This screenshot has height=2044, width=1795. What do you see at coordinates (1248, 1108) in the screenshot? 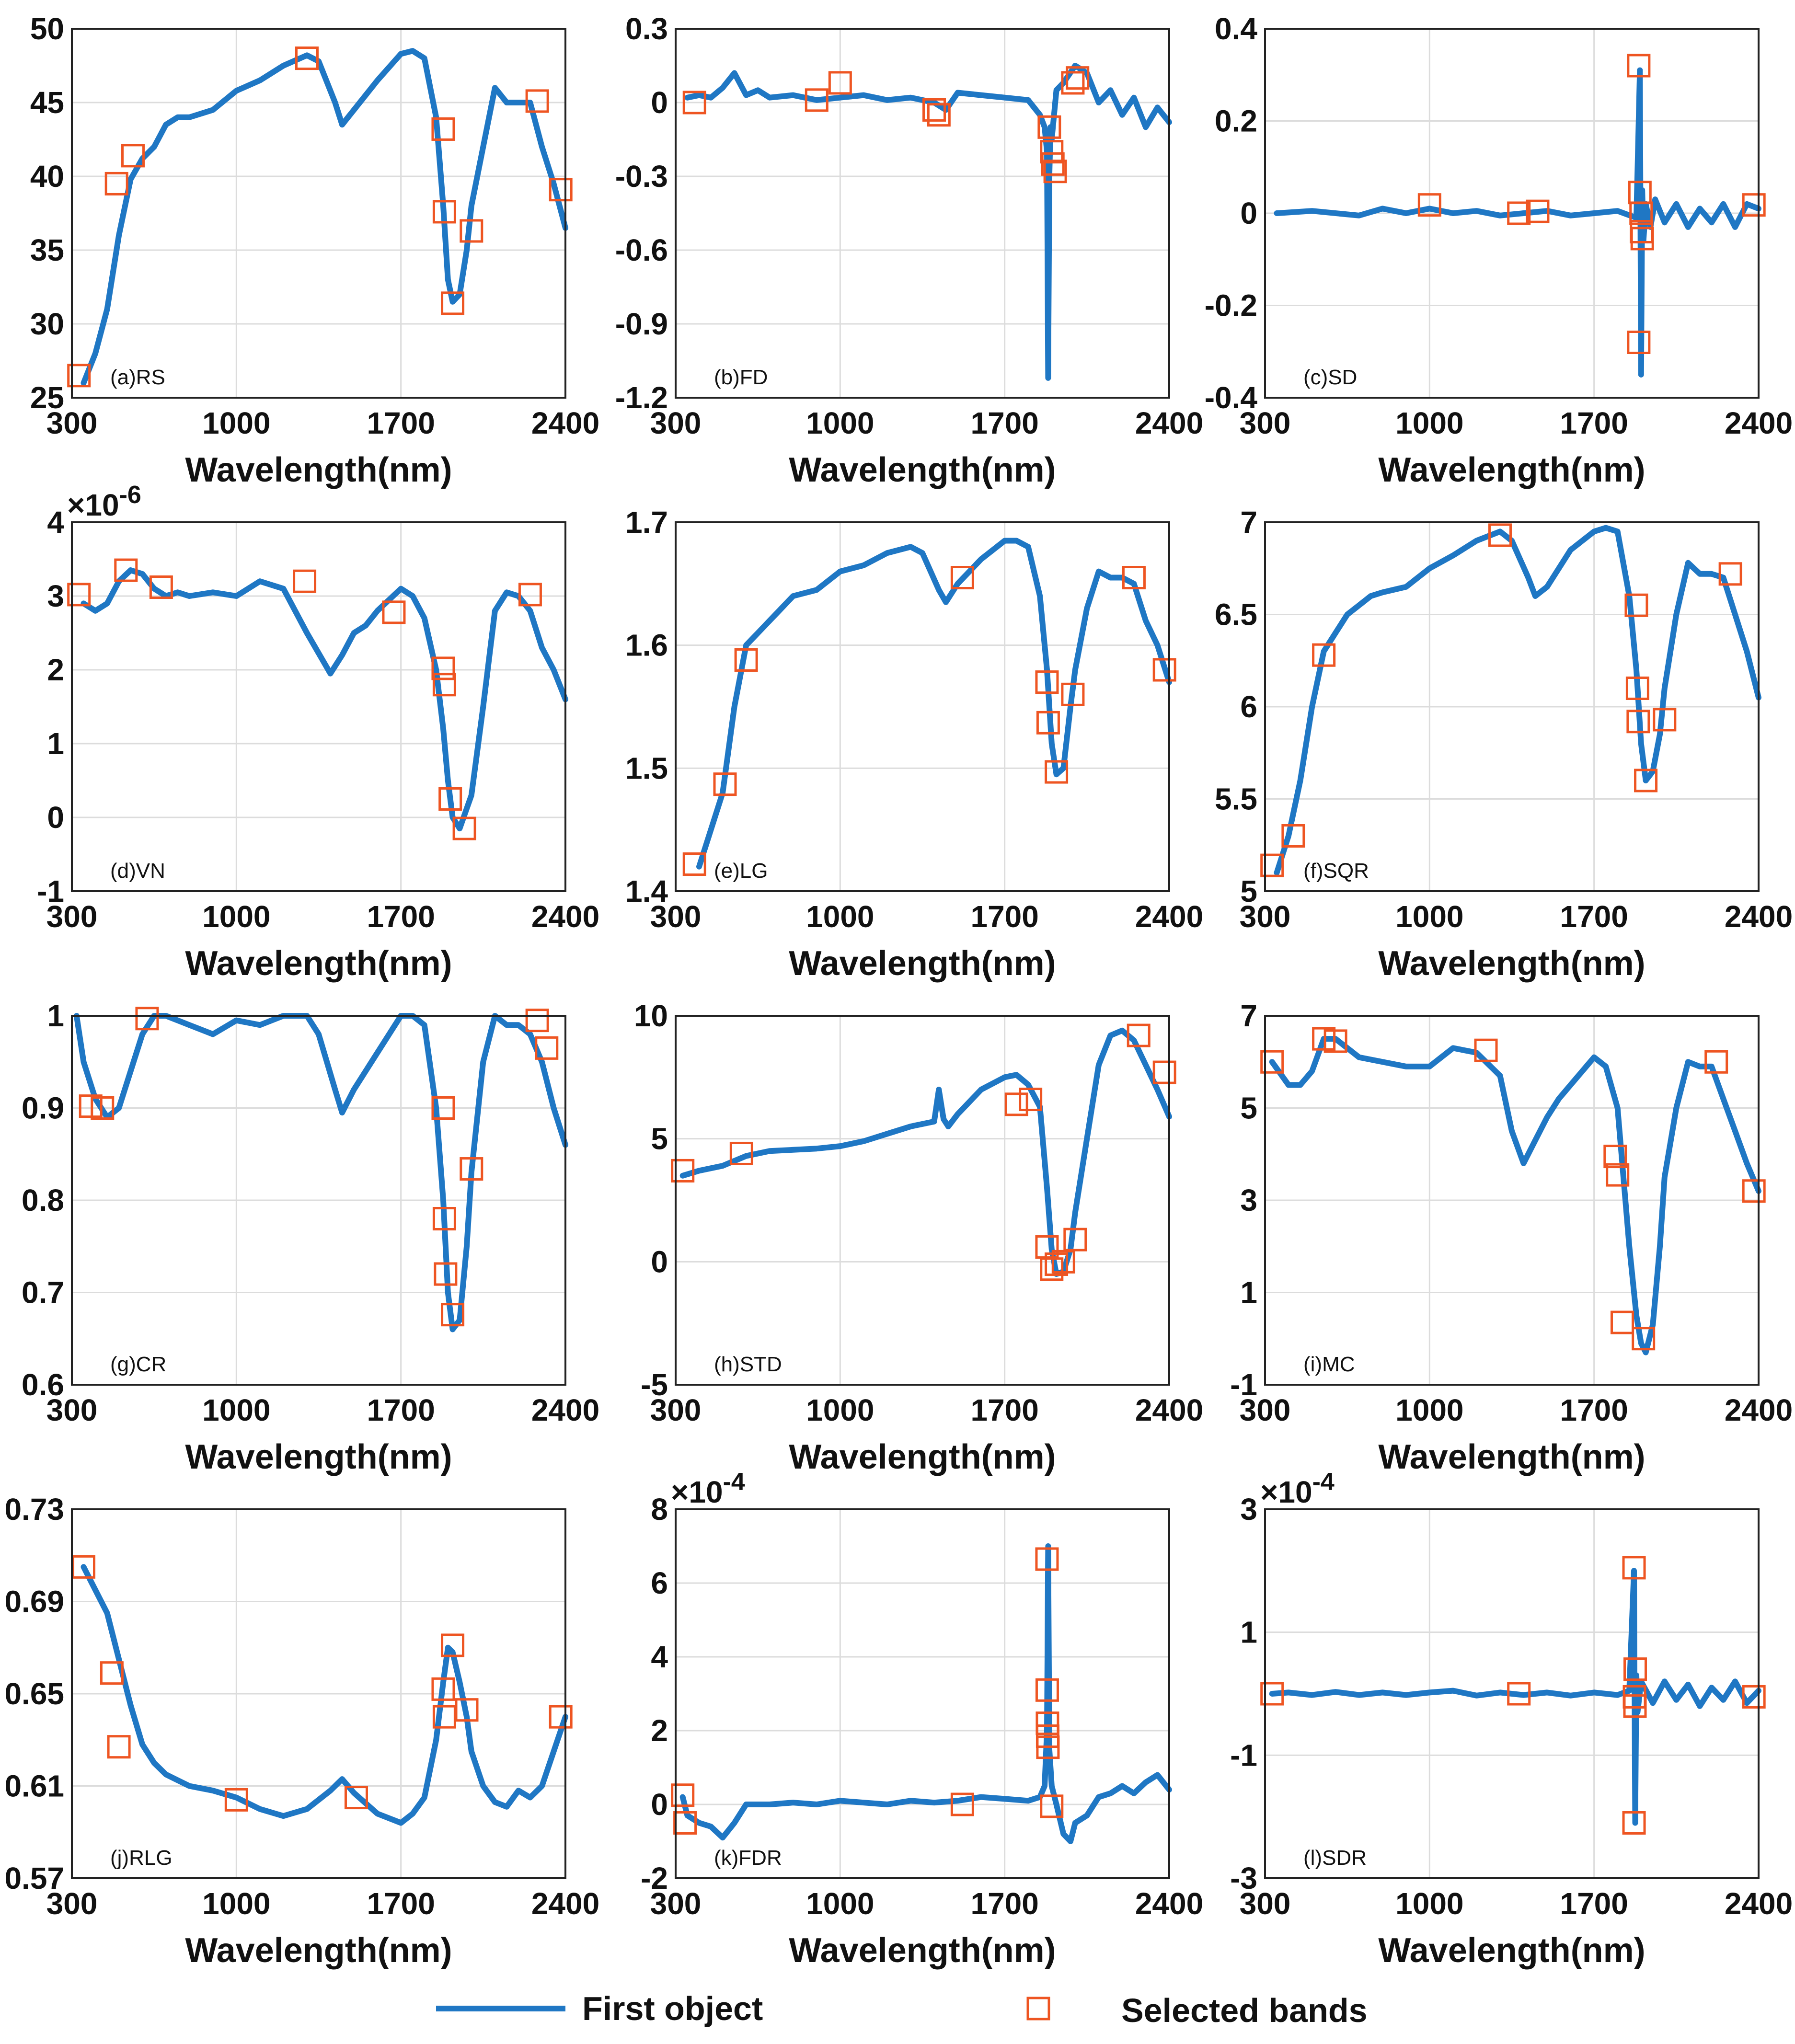
I see `y-tick-label: 5` at bounding box center [1248, 1108].